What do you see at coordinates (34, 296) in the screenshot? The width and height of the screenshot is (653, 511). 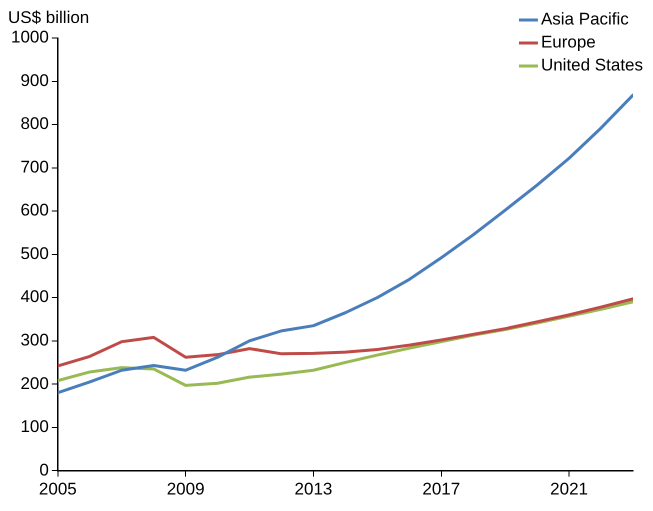 I see `y-tick-label: 400` at bounding box center [34, 296].